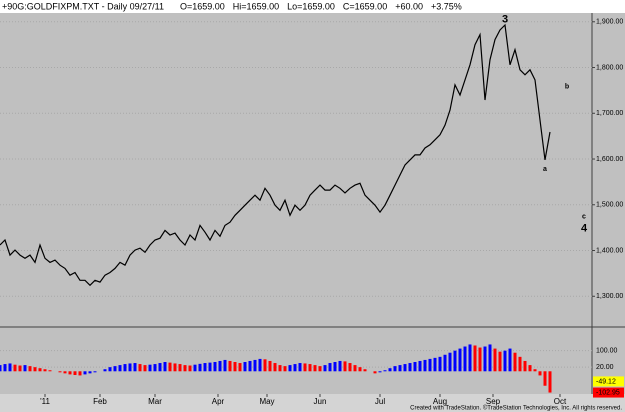  What do you see at coordinates (505, 19) in the screenshot?
I see `annotation: 3` at bounding box center [505, 19].